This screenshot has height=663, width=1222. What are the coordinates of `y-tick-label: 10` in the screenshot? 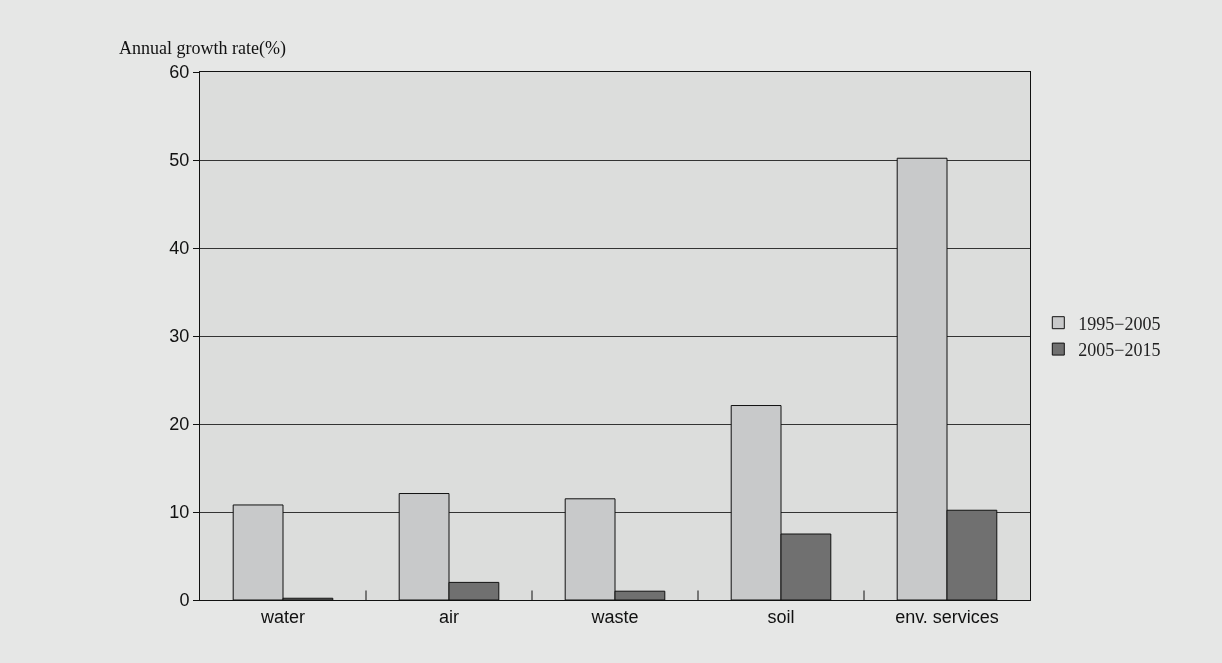 It's located at (179, 512).